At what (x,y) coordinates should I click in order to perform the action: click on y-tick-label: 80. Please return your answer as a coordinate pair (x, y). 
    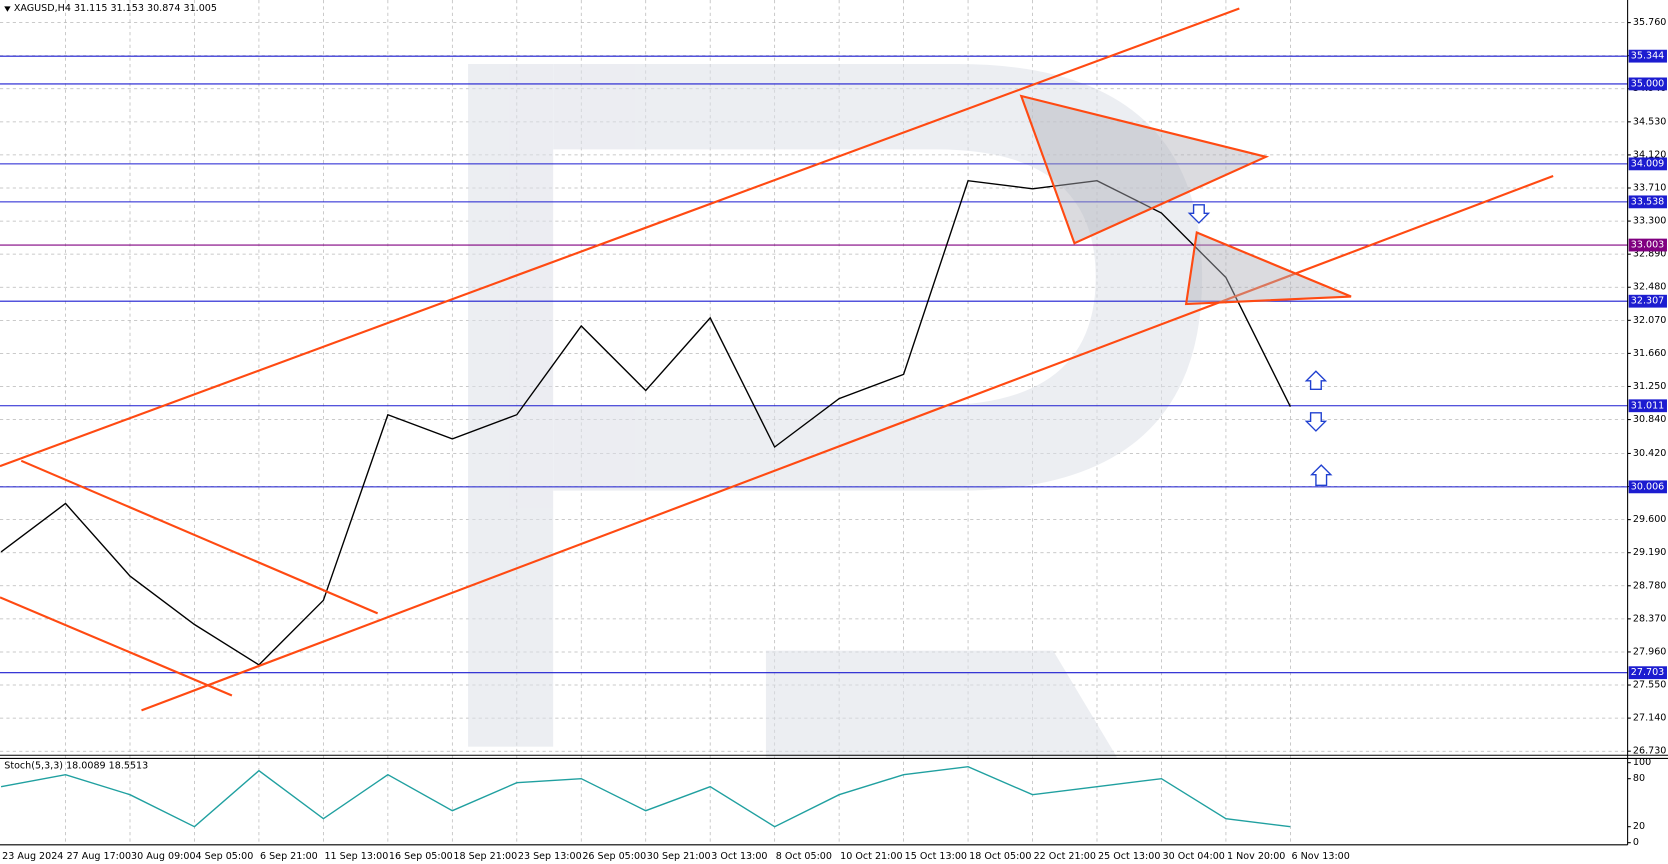
    Looking at the image, I should click on (1639, 778).